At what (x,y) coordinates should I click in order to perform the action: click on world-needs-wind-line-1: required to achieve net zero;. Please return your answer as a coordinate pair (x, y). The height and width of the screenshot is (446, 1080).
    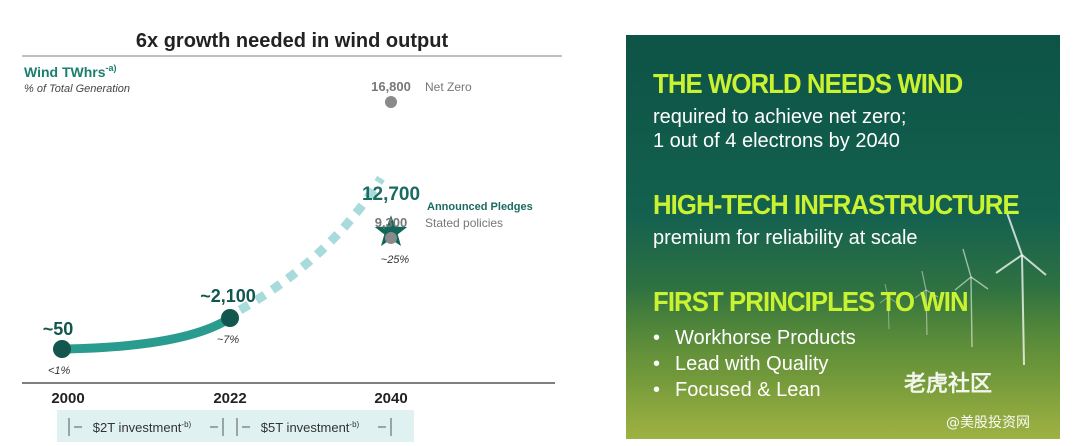
    Looking at the image, I should click on (780, 117).